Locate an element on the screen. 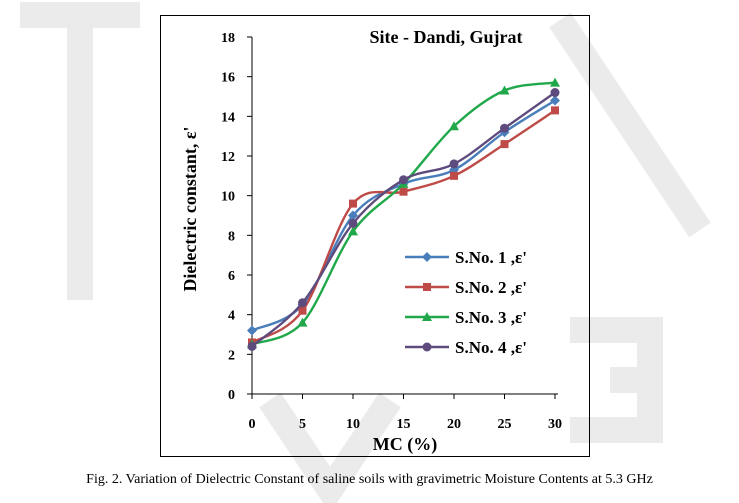 This screenshot has height=503, width=739. x-tick-label: 5 is located at coordinates (302, 424).